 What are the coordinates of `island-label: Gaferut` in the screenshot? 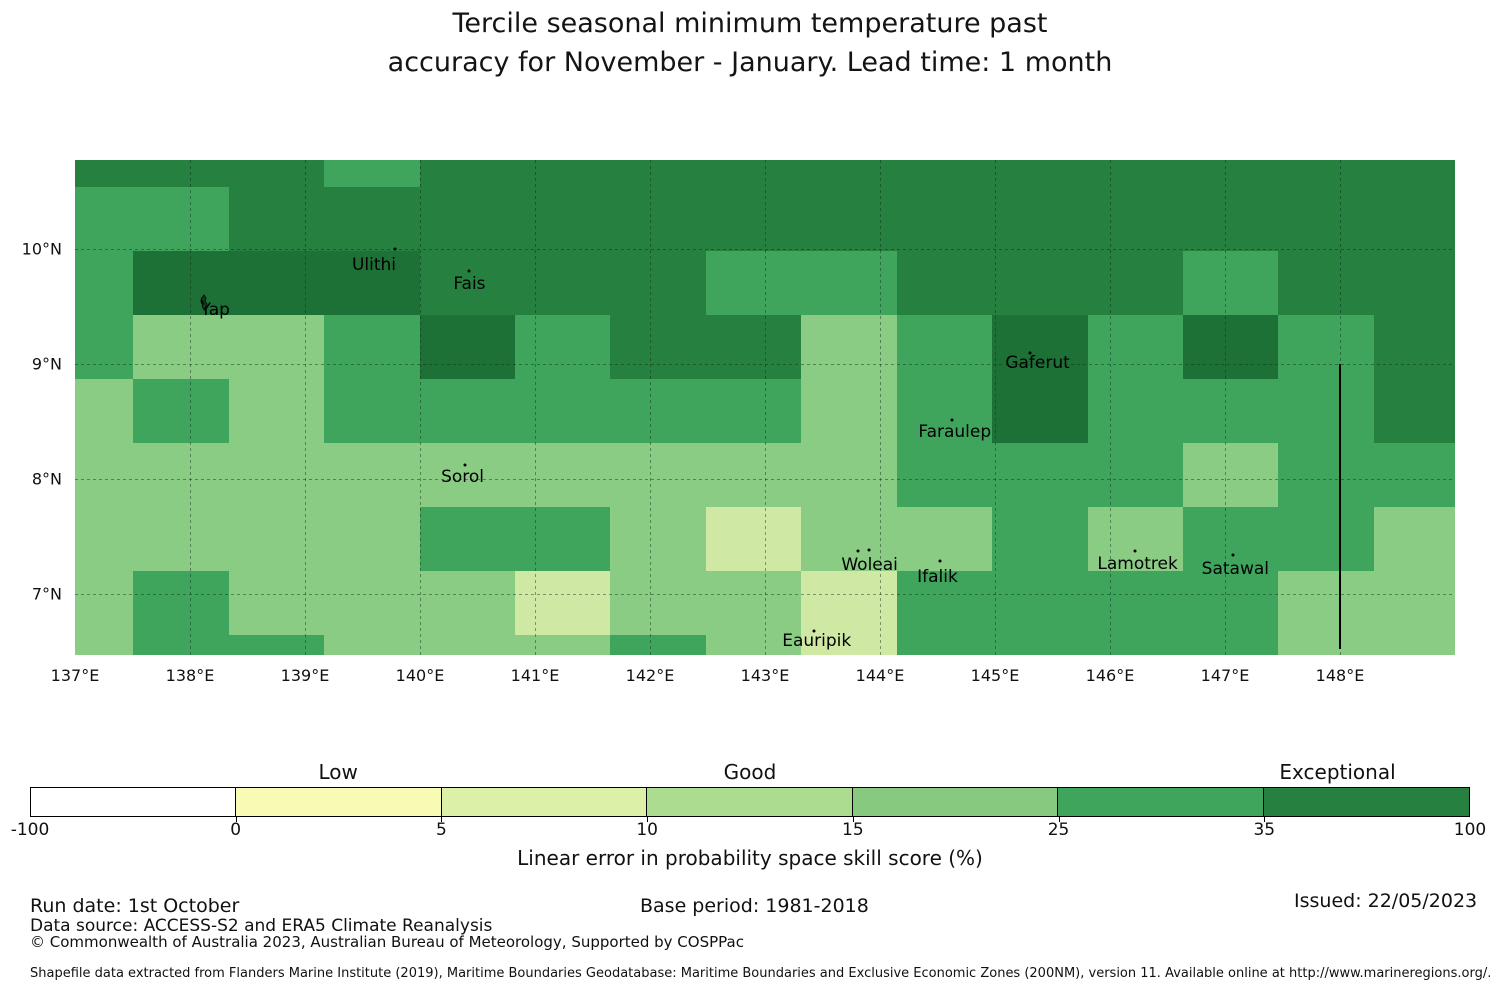 It's located at (1037, 362).